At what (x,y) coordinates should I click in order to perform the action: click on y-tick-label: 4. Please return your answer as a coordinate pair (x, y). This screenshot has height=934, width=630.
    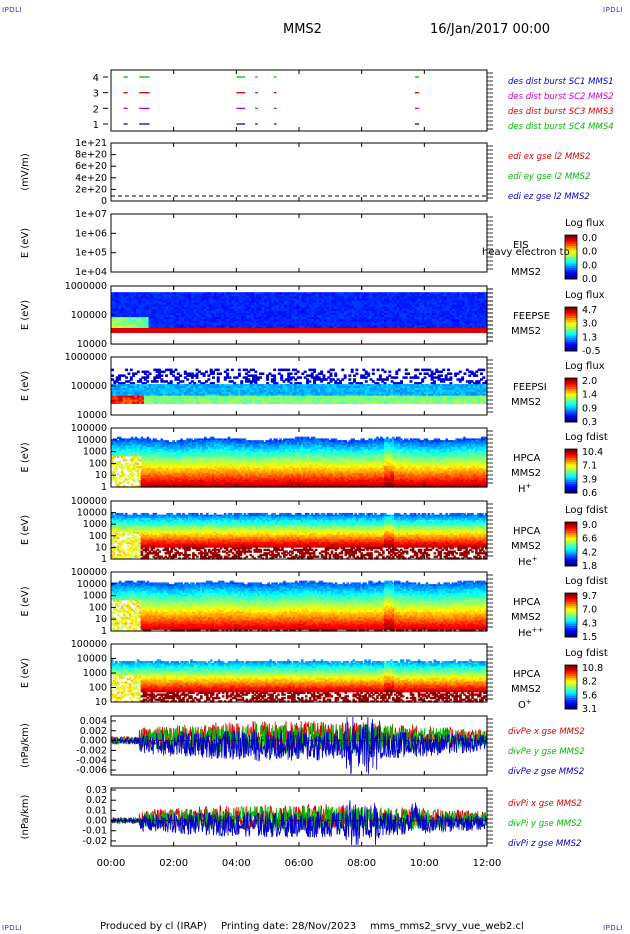
    Looking at the image, I should click on (96, 78).